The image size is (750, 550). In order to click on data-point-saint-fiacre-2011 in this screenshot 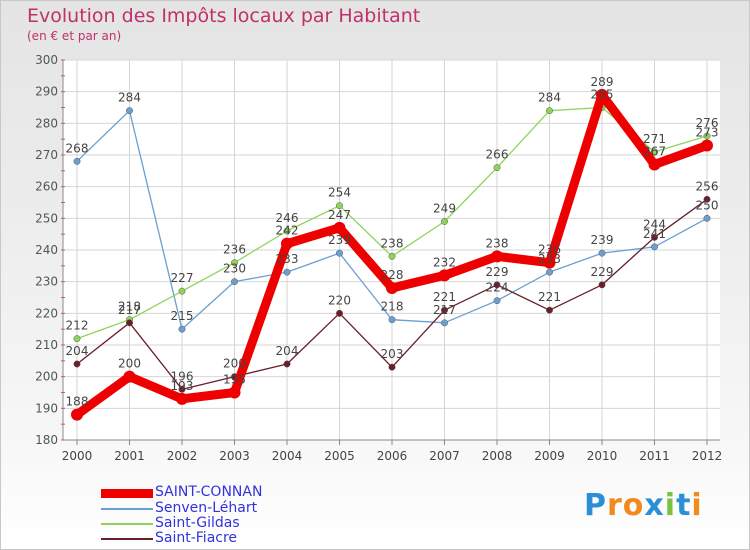, I will do `click(654, 237)`.